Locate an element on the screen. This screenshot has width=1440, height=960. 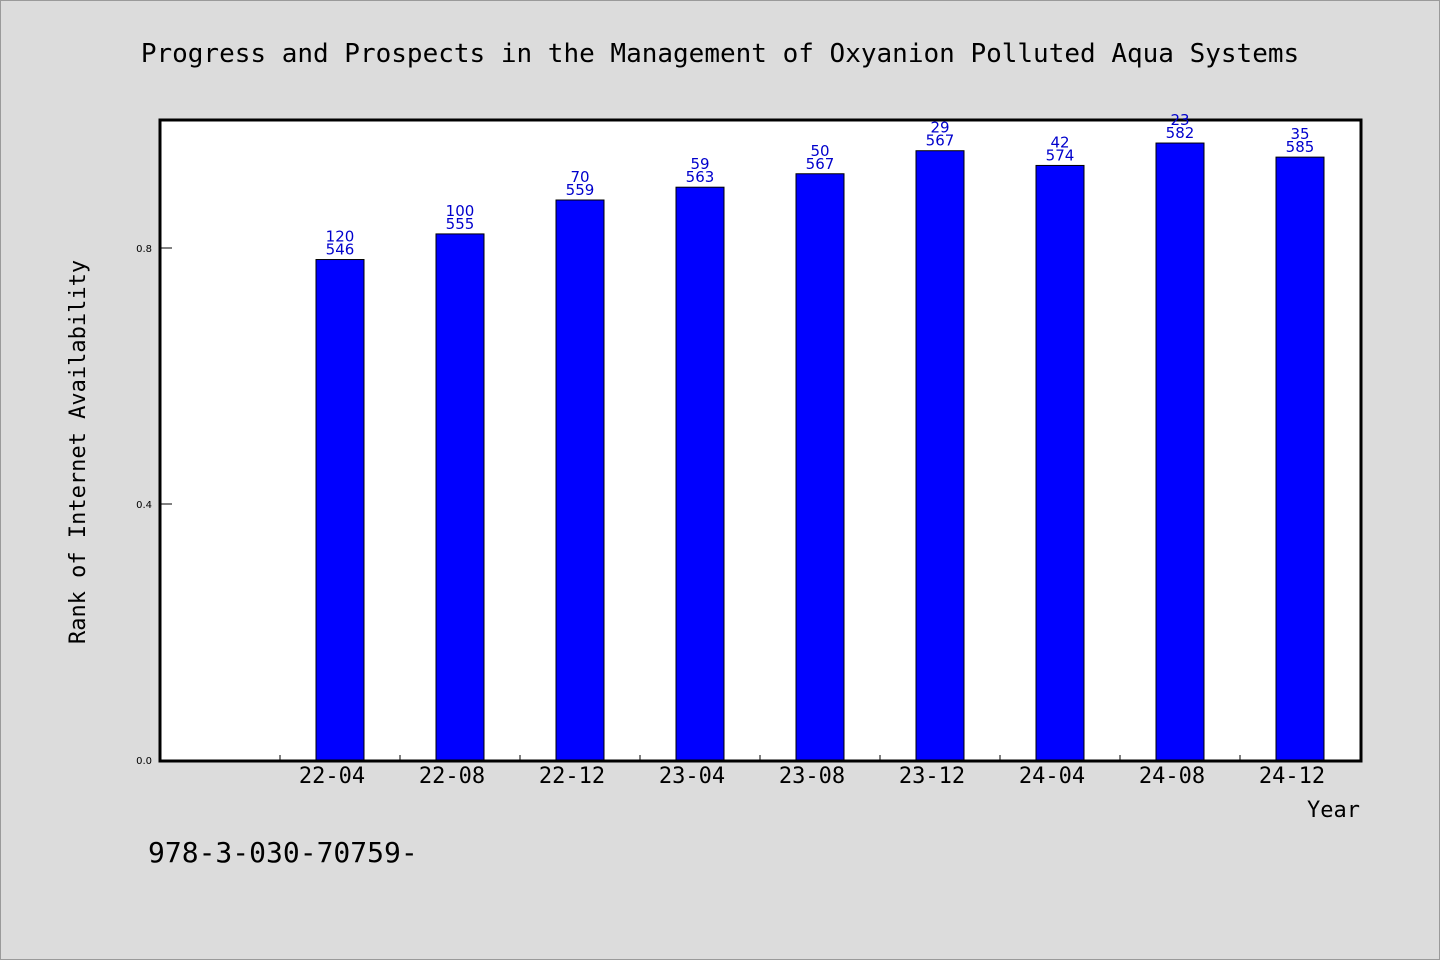
bar-label-bottom: 555 is located at coordinates (460, 224).